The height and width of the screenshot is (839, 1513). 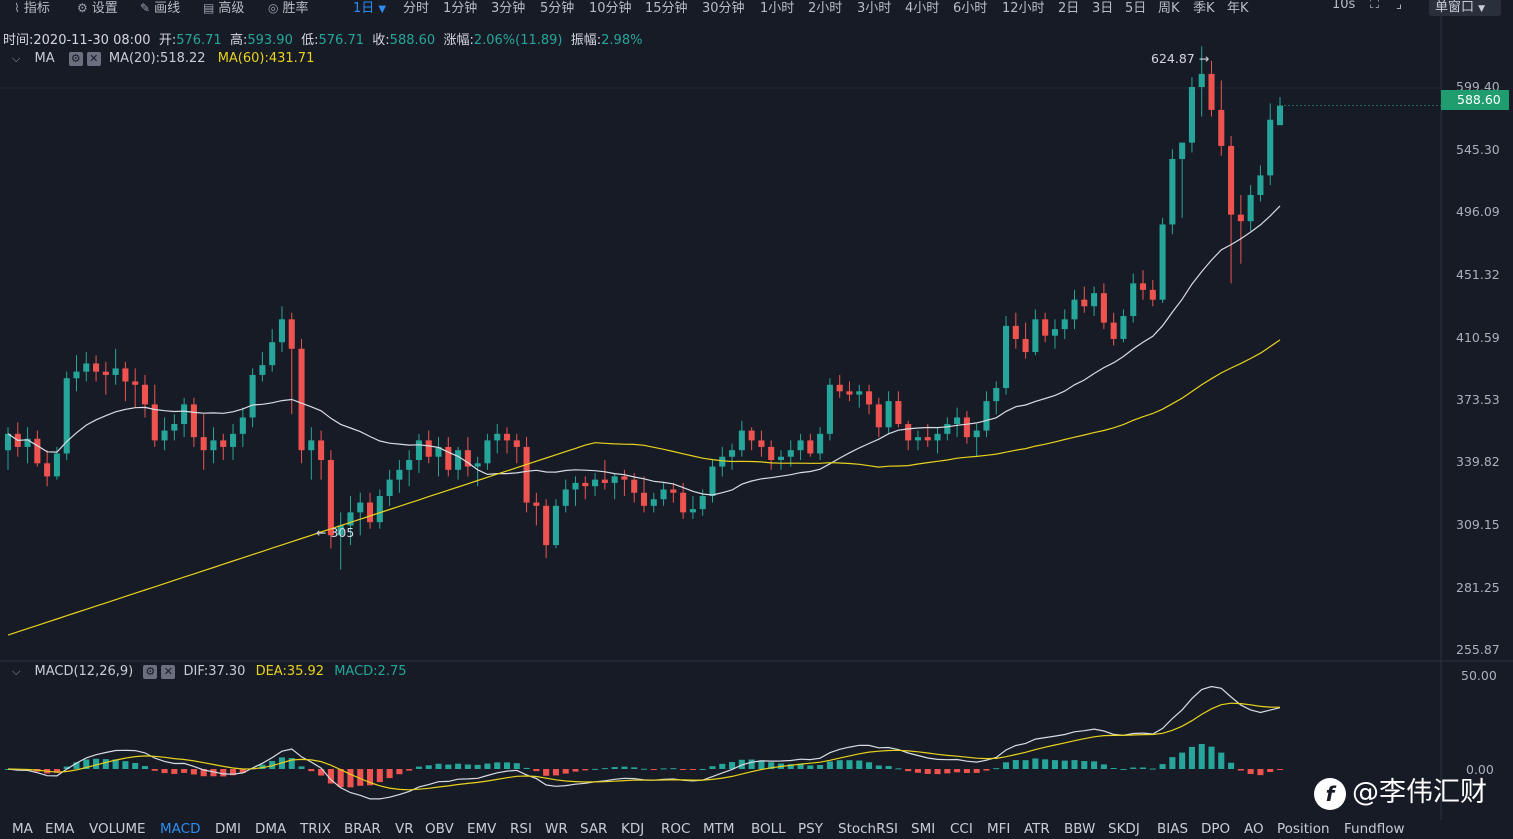 I want to click on indicator-tab-atr: ATR, so click(x=1037, y=829).